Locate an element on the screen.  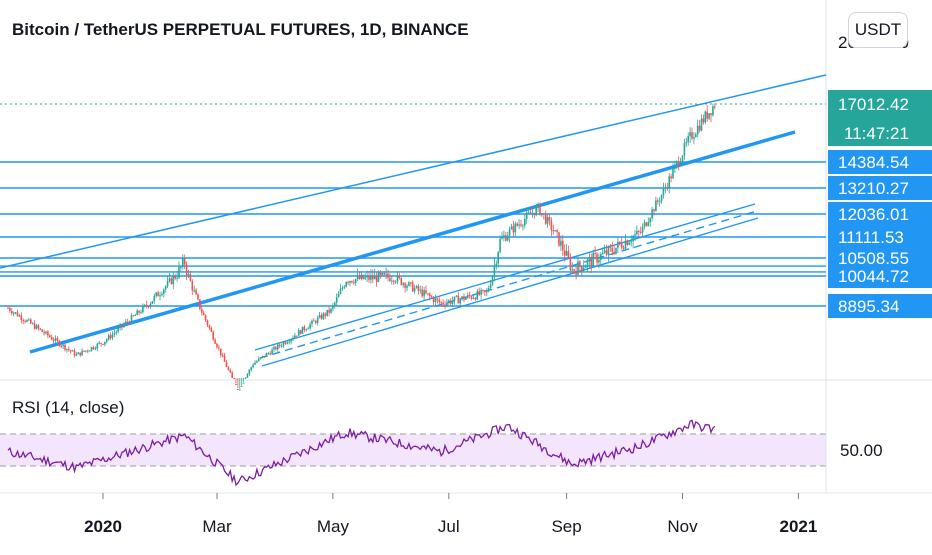
price-level-label: 10508.55 is located at coordinates (873, 258).